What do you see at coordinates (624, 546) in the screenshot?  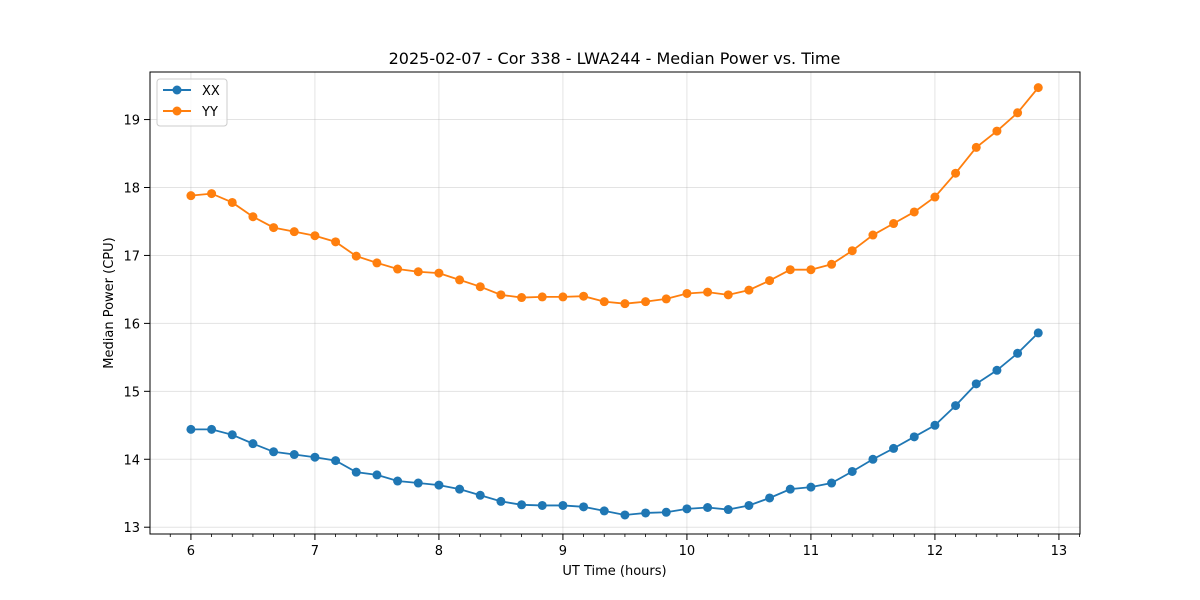 I see `x-axis-ticks: 6 7 8 9 10 11 12 13` at bounding box center [624, 546].